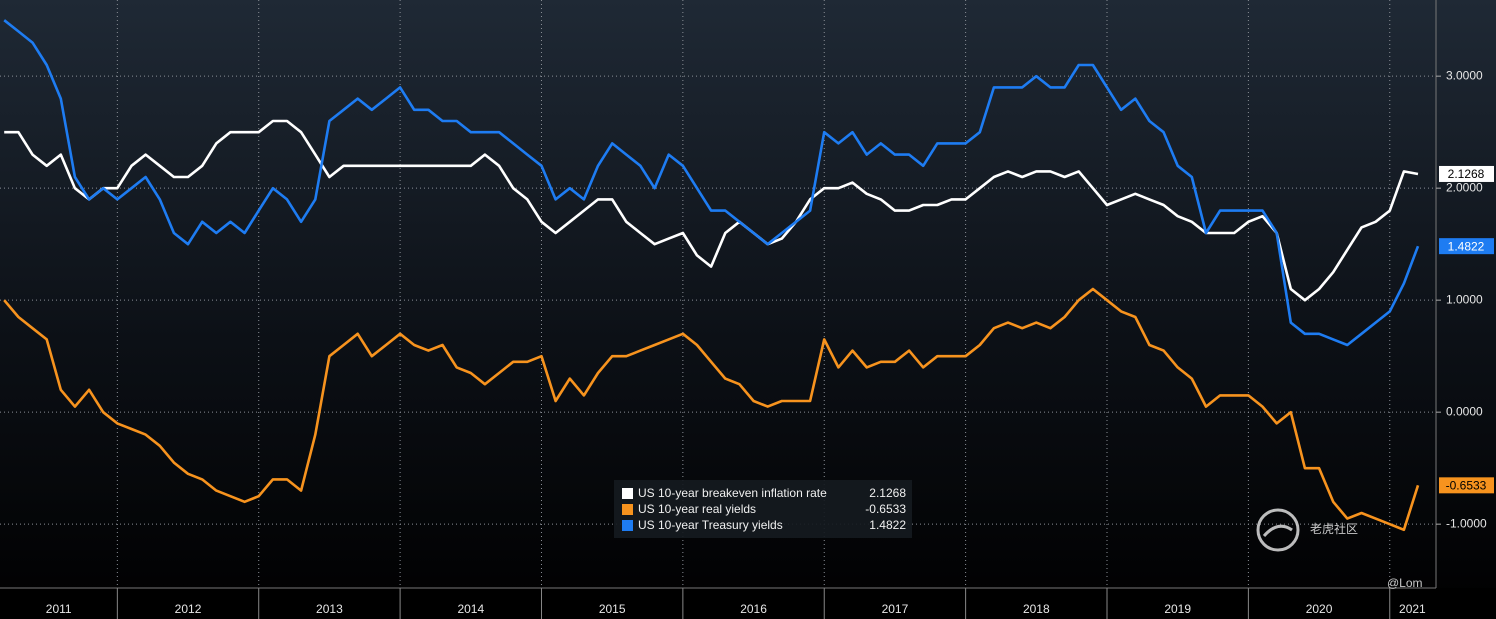  What do you see at coordinates (329, 609) in the screenshot?
I see `x-tick-label: 2013` at bounding box center [329, 609].